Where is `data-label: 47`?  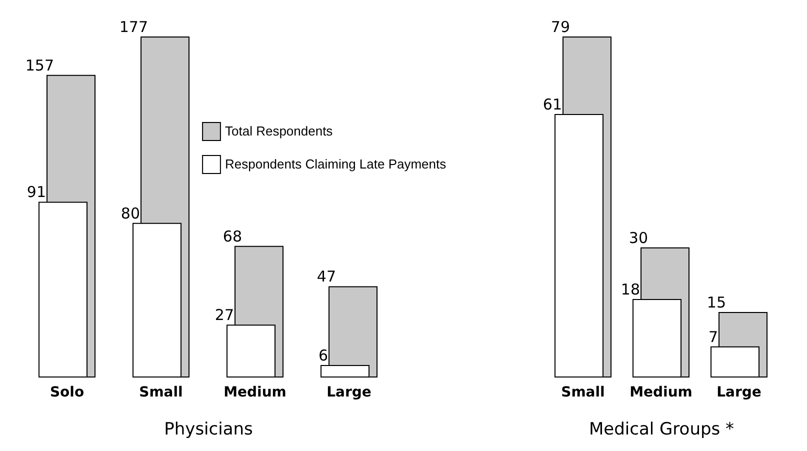
data-label: 47 is located at coordinates (326, 277).